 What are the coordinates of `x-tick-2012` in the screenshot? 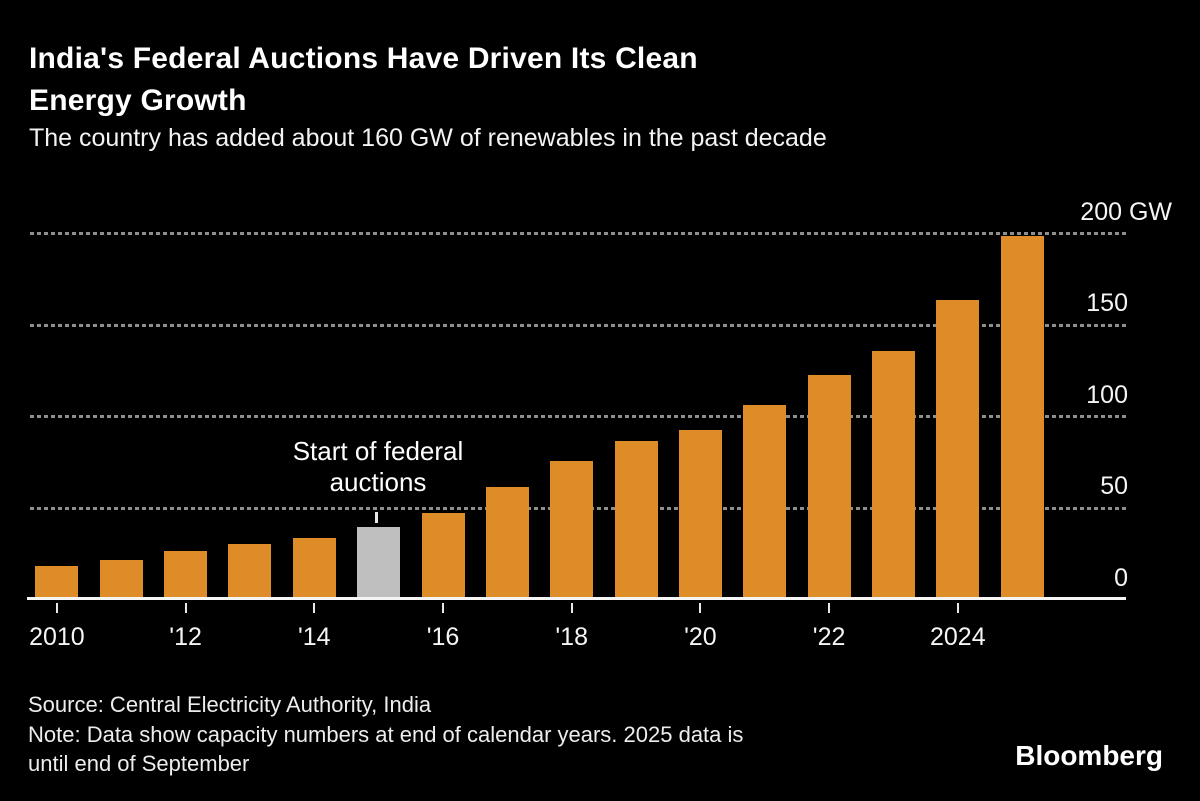 It's located at (185, 608).